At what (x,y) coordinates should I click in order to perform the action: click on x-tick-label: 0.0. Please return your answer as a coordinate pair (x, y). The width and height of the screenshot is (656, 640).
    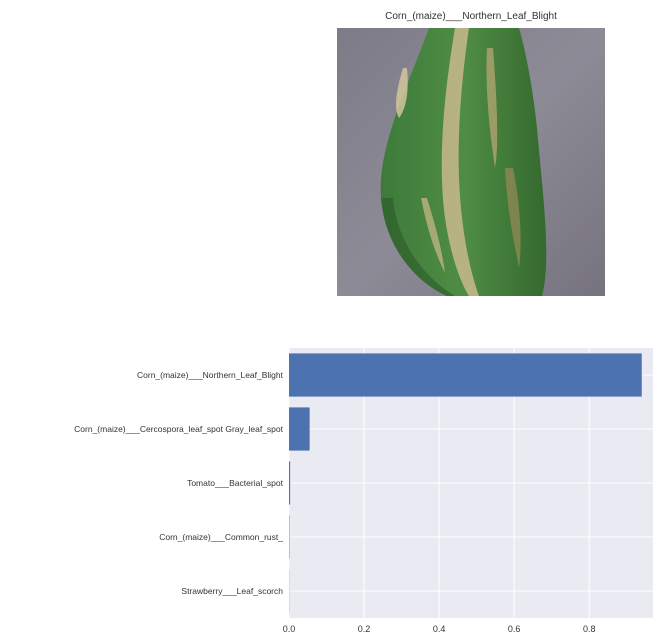
    Looking at the image, I should click on (289, 629).